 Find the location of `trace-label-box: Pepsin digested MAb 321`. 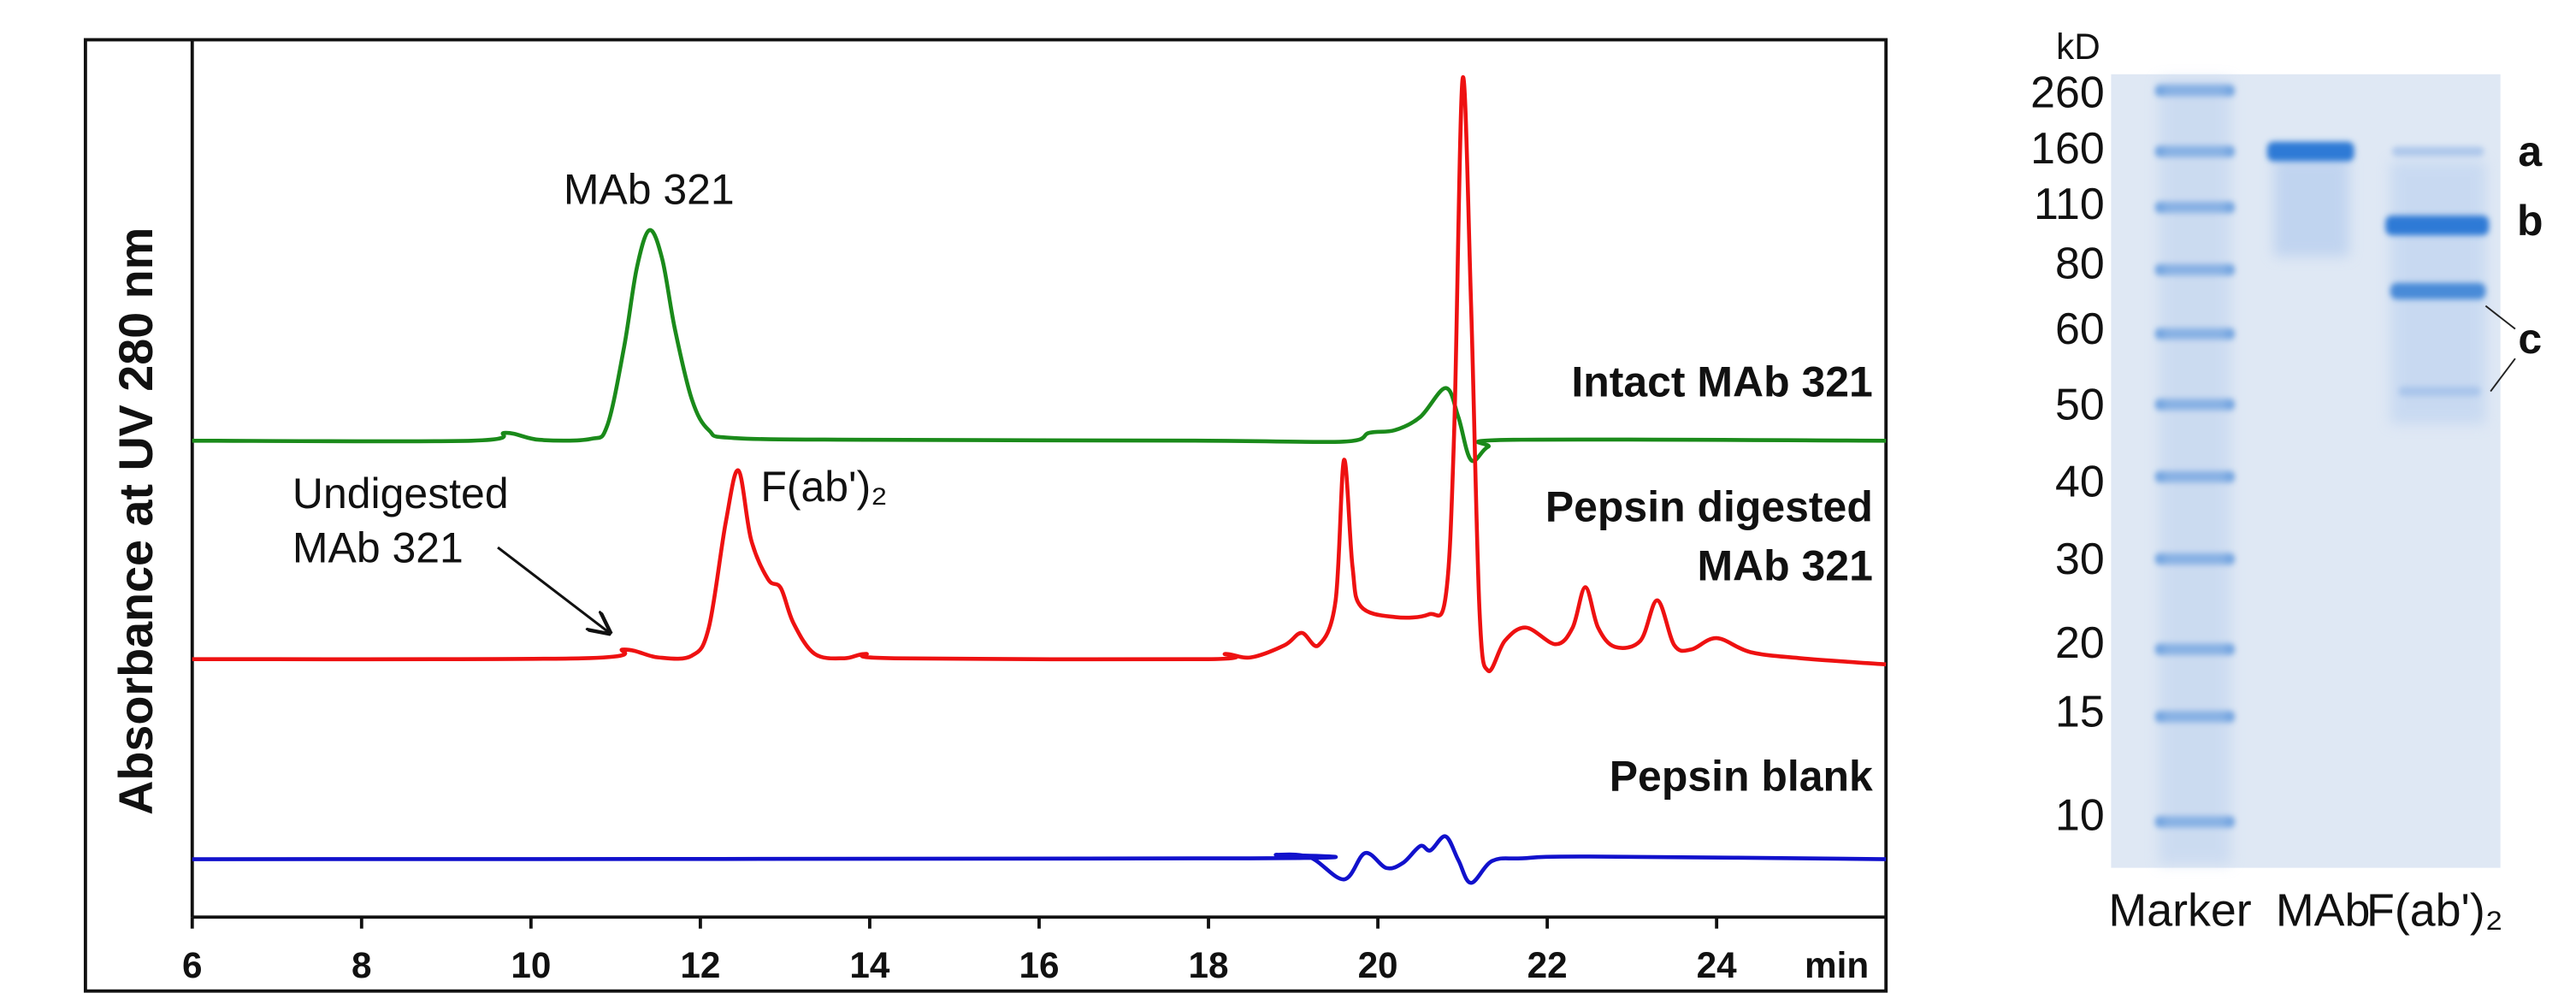

trace-label-box: Pepsin digested MAb 321 is located at coordinates (1709, 536).